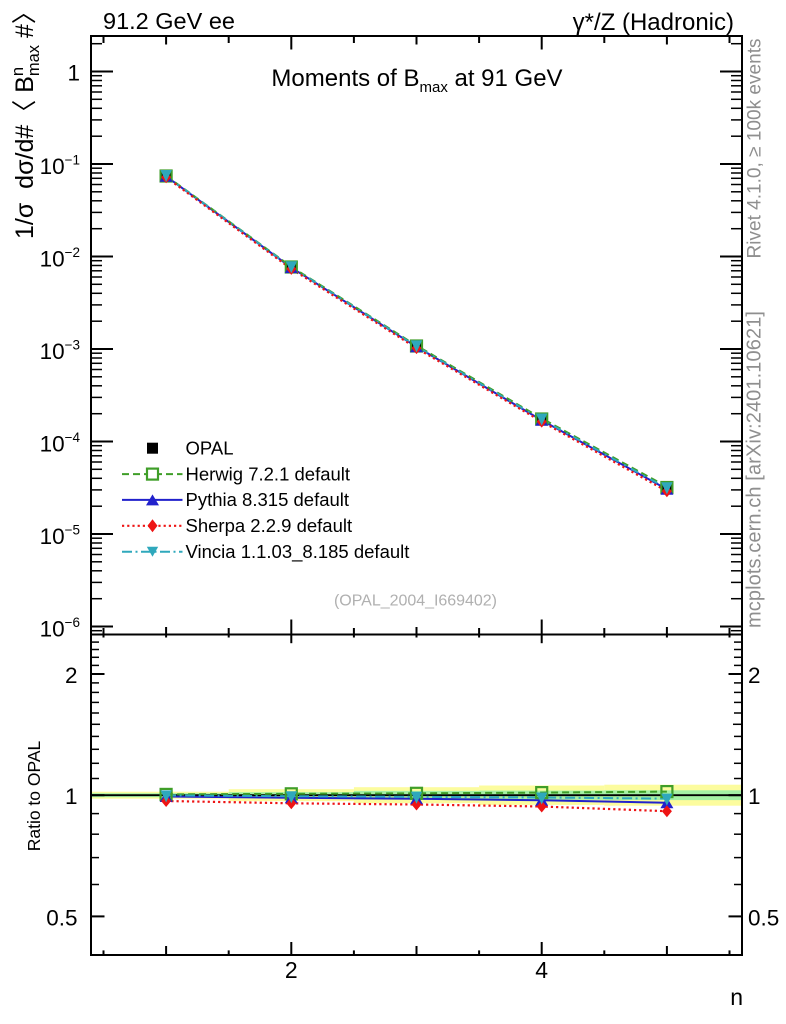 This screenshot has height=1024, width=786. I want to click on svg-text: n, so click(736, 997).